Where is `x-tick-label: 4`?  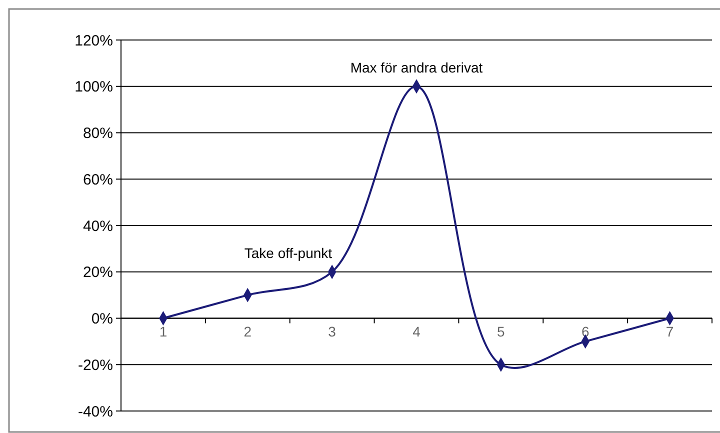
x-tick-label: 4 is located at coordinates (416, 331).